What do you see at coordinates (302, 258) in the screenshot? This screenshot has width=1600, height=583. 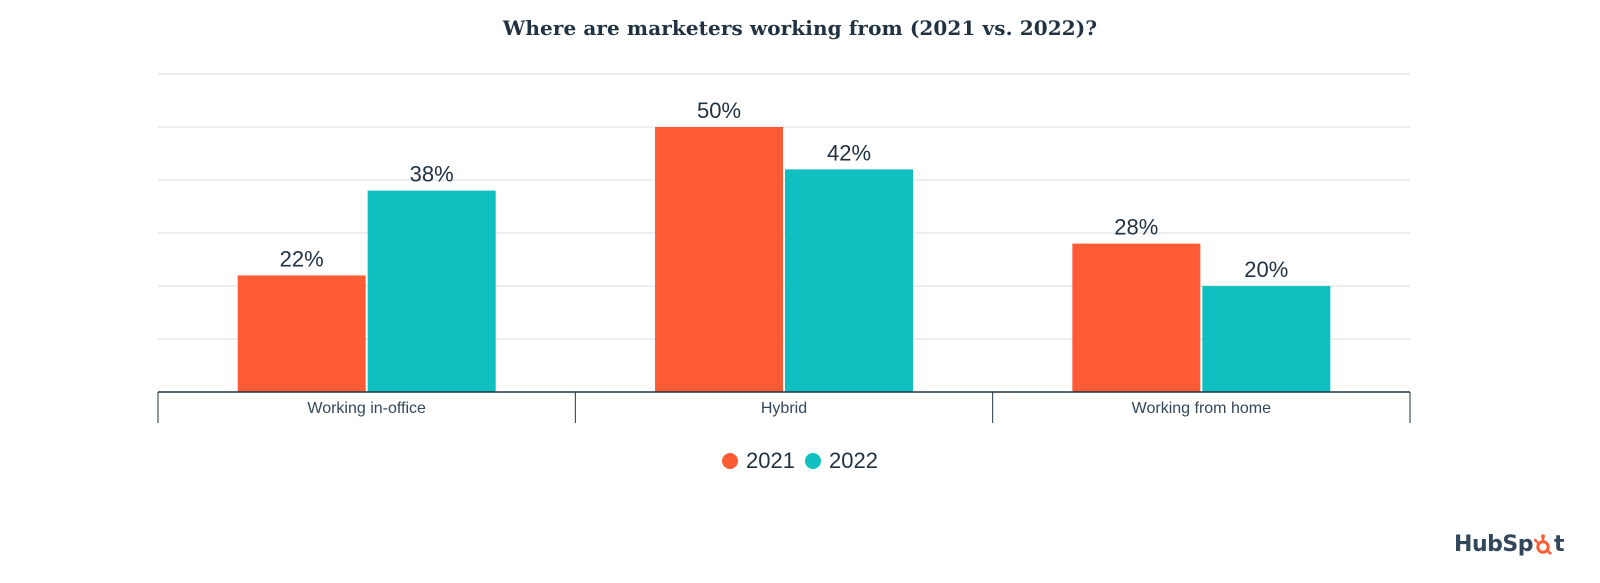 I see `data-label: 22%` at bounding box center [302, 258].